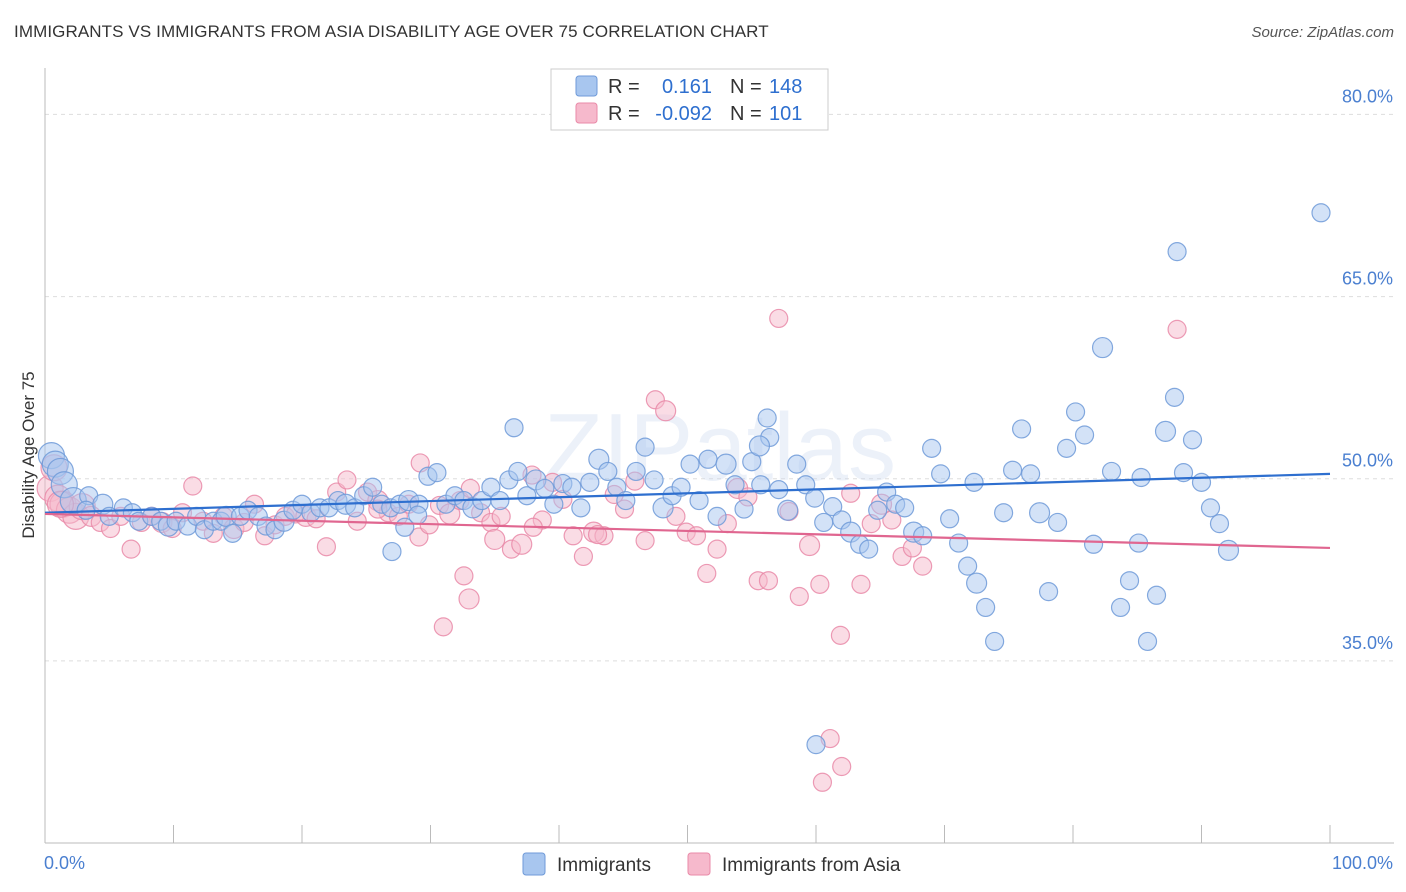 Image resolution: width=1406 pixels, height=892 pixels. Describe the element at coordinates (811, 865) in the screenshot. I see `bottom-legend-label-immigrants-from-asia: Immigrants from Asia` at that location.